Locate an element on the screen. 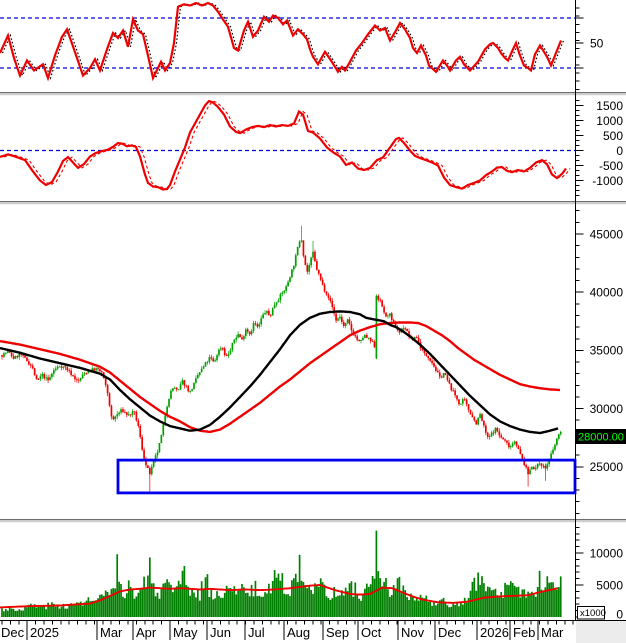  volume-panel is located at coordinates (281, 573).